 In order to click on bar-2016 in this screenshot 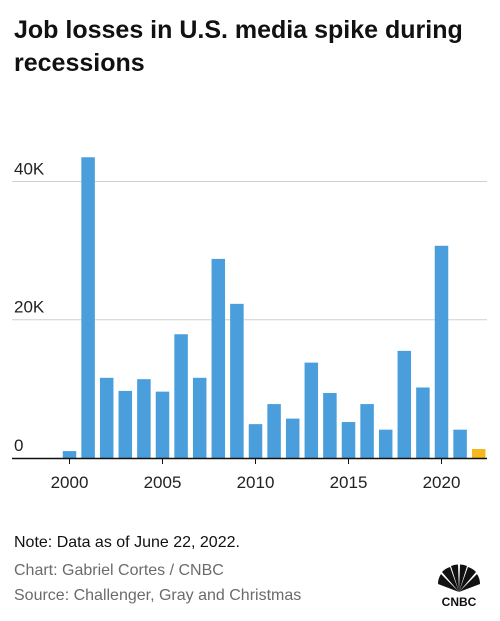, I will do `click(367, 431)`.